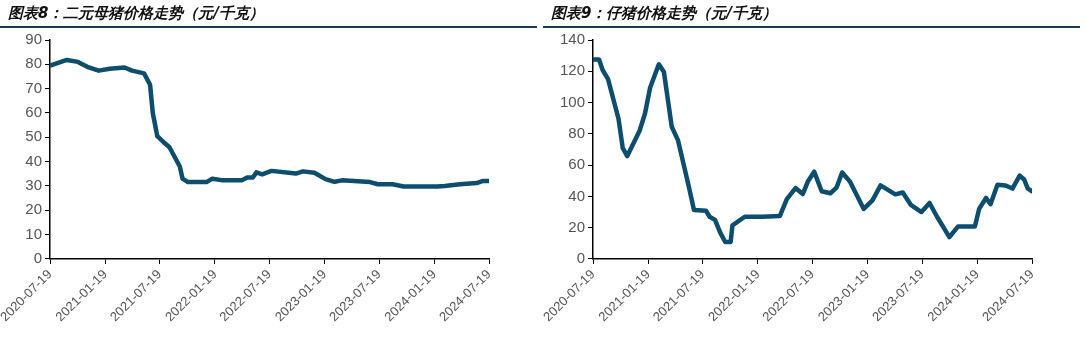  What do you see at coordinates (34, 39) in the screenshot?
I see `y-tick-label: 90` at bounding box center [34, 39].